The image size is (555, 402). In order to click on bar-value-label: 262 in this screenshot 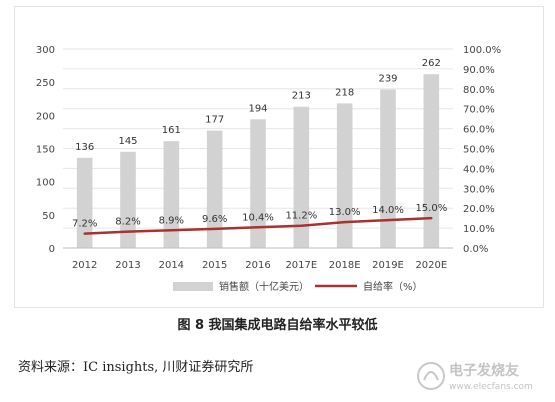, I will do `click(431, 63)`.